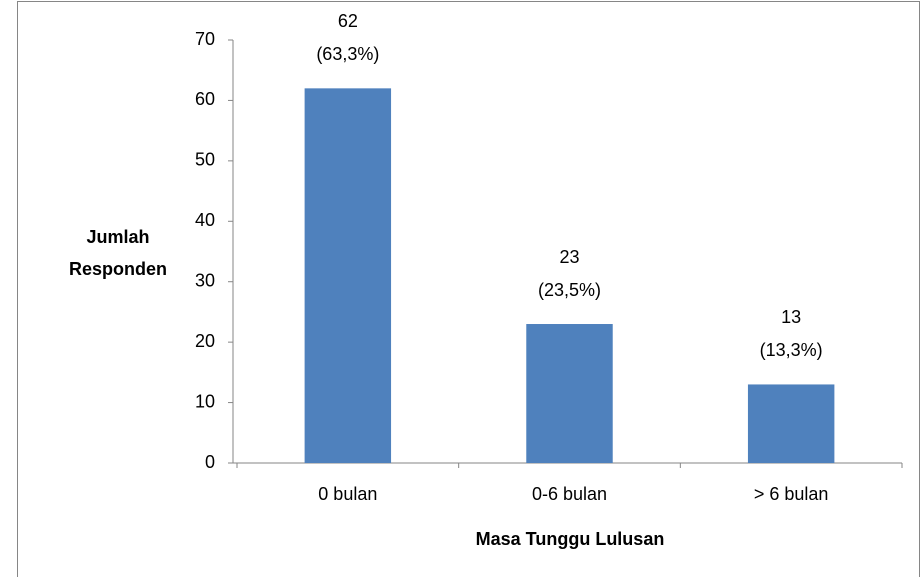  Describe the element at coordinates (347, 494) in the screenshot. I see `x-tick-label: 0 bulan` at that location.